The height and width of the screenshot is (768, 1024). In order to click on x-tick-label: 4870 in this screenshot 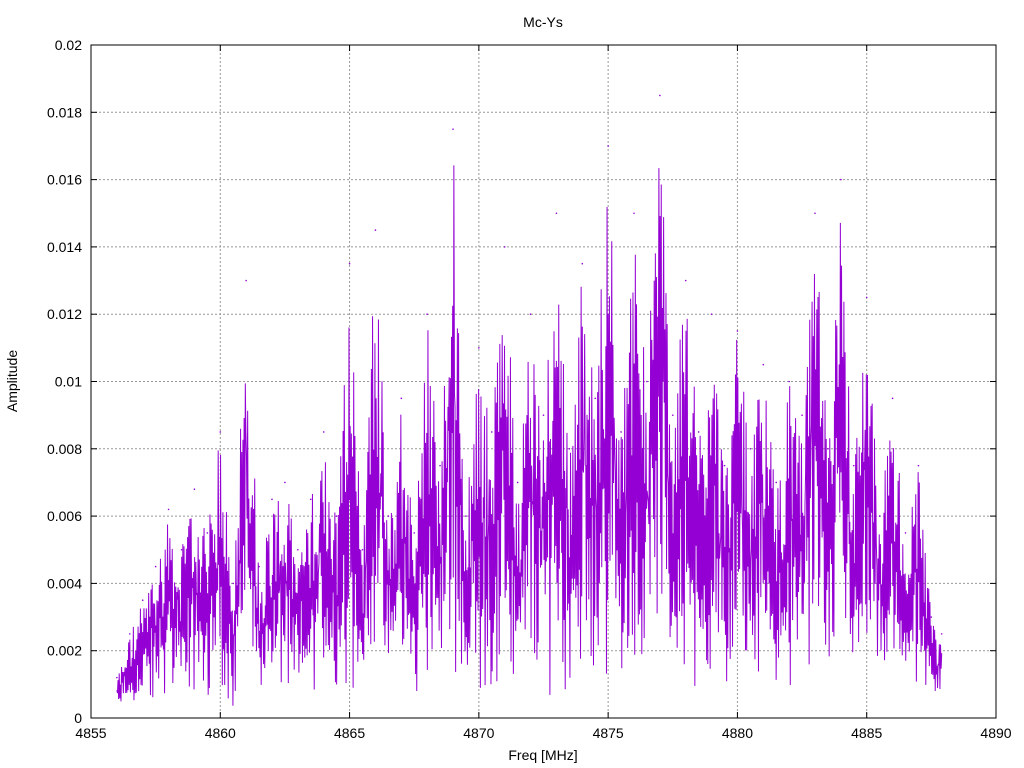, I will do `click(478, 733)`.